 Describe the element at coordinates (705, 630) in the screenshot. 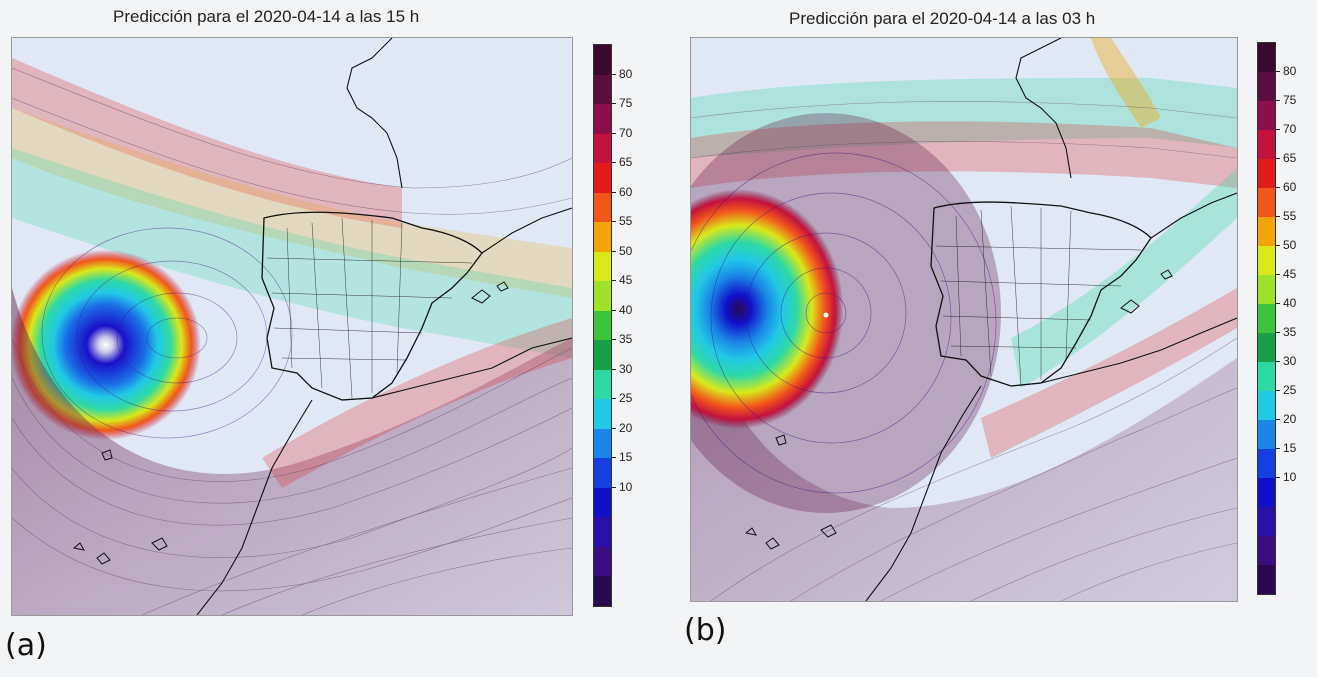

I see `panel-b-label: (b)` at that location.